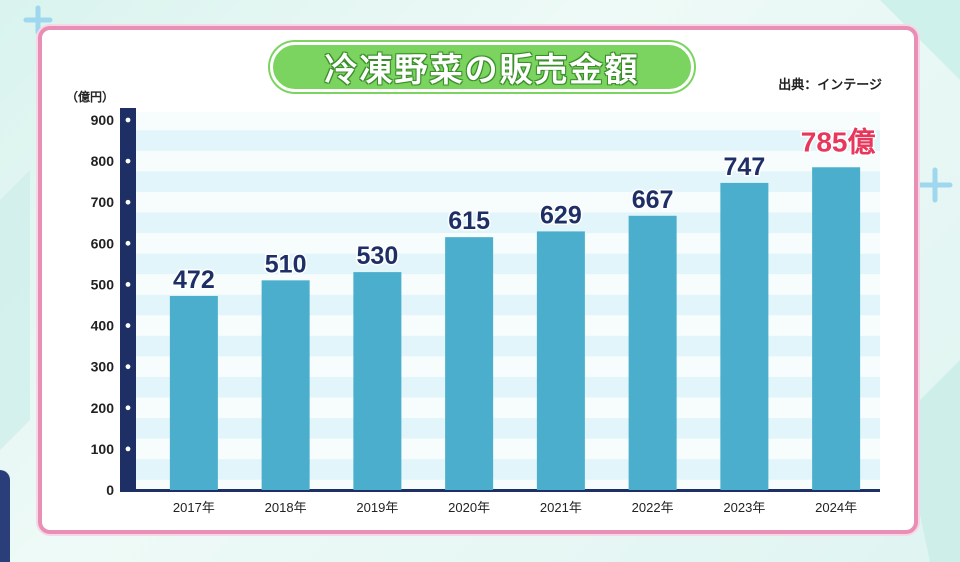  I want to click on x-tick-label: 2023年, so click(744, 507).